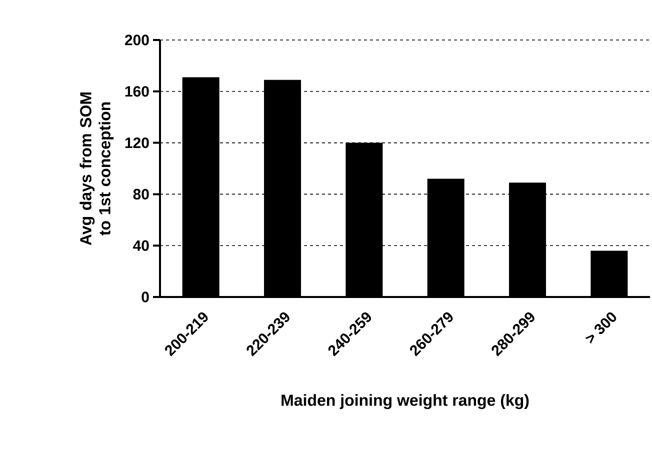  What do you see at coordinates (137, 91) in the screenshot?
I see `y-tick-label: 160` at bounding box center [137, 91].